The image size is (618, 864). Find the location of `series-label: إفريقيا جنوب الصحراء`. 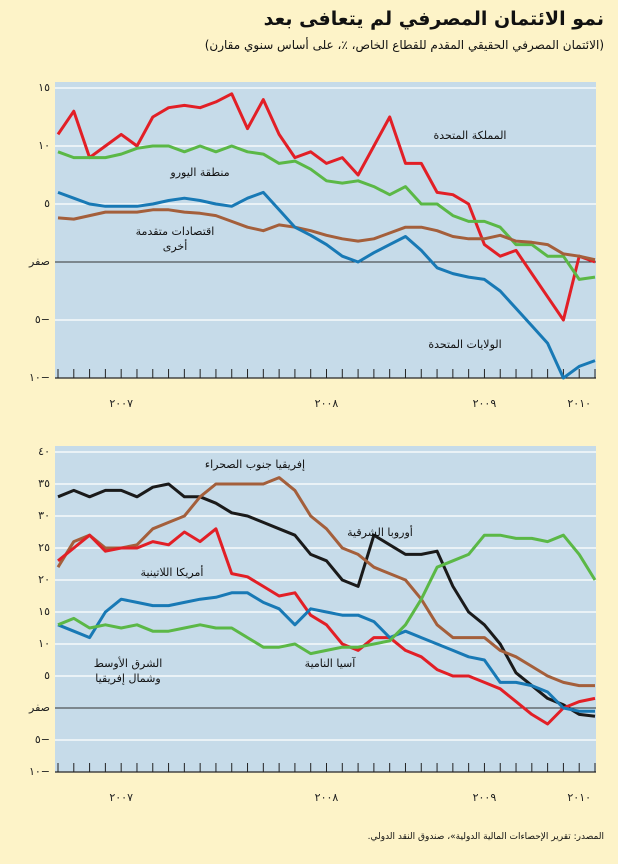

series-label: إفريقيا جنوب الصحراء is located at coordinates (255, 464).